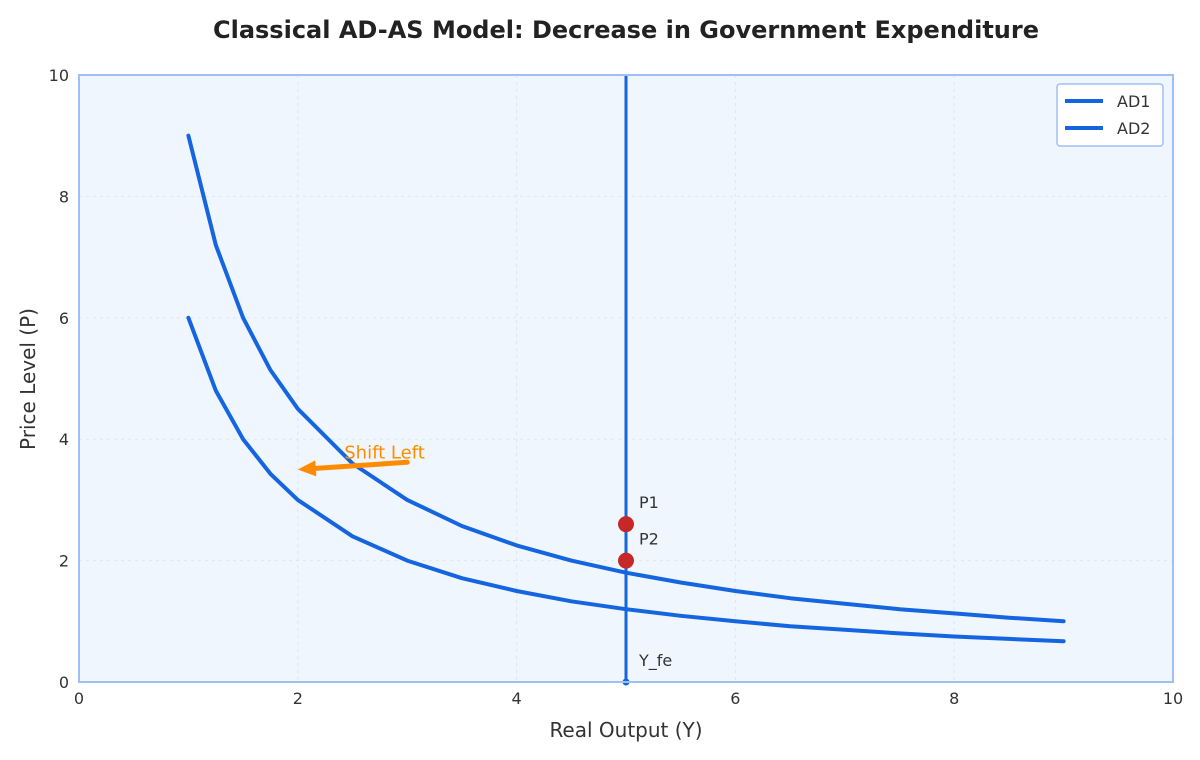 This screenshot has width=1200, height=760. I want to click on y-tick-label: 8, so click(64, 196).